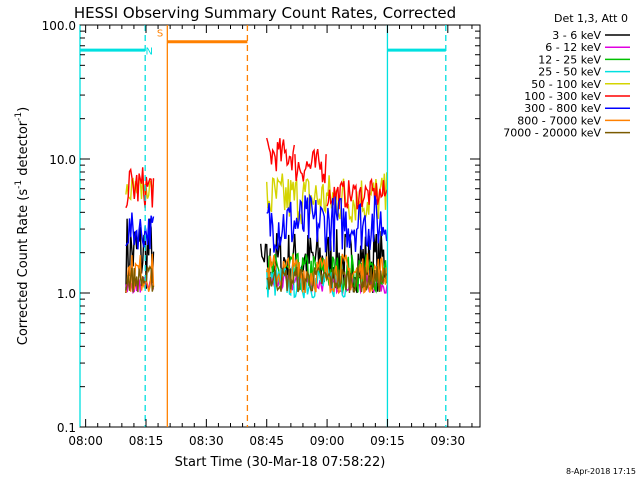  I want to click on y-axis-label-main: Corrected Count Rate (s, so click(23, 267).